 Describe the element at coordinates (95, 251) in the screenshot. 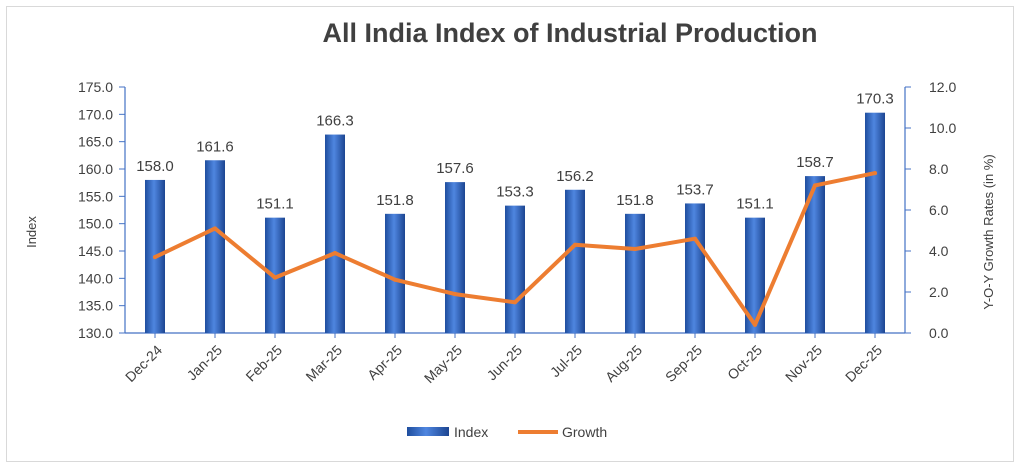

I see `y-tick-label: 145.0` at that location.